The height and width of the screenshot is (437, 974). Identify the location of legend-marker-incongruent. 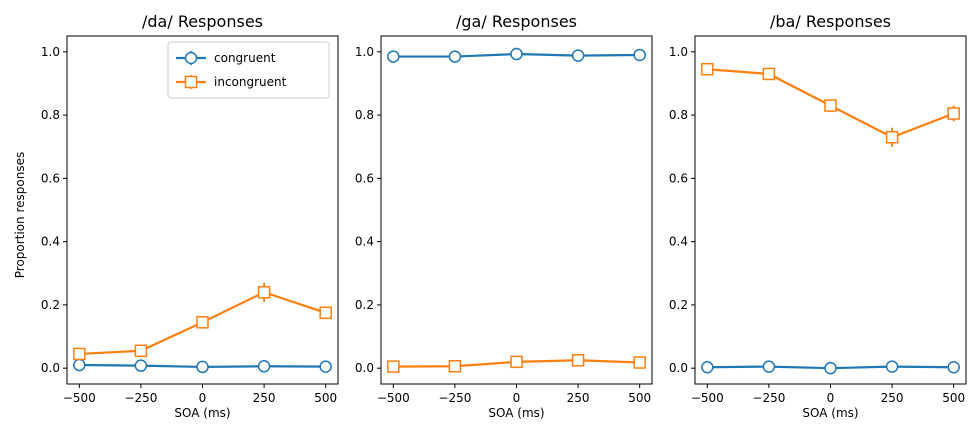
(191, 82).